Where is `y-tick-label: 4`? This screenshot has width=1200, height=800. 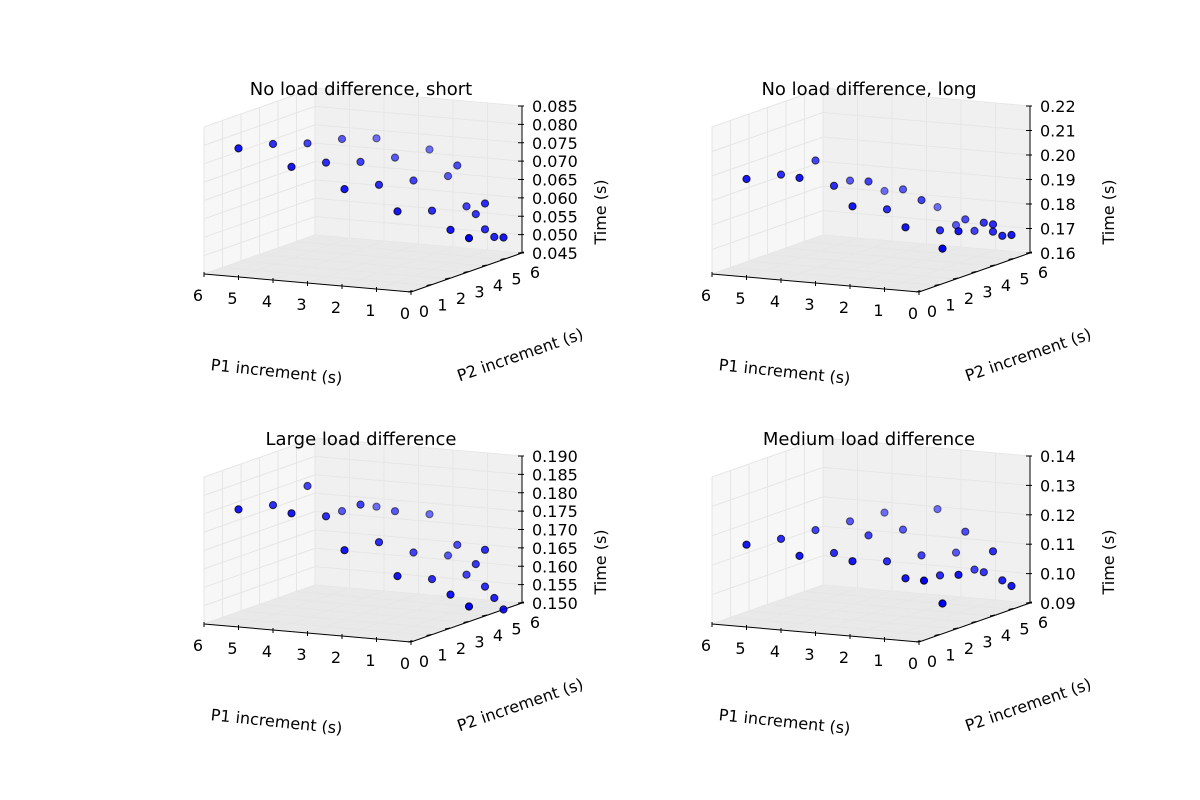
y-tick-label: 4 is located at coordinates (1006, 635).